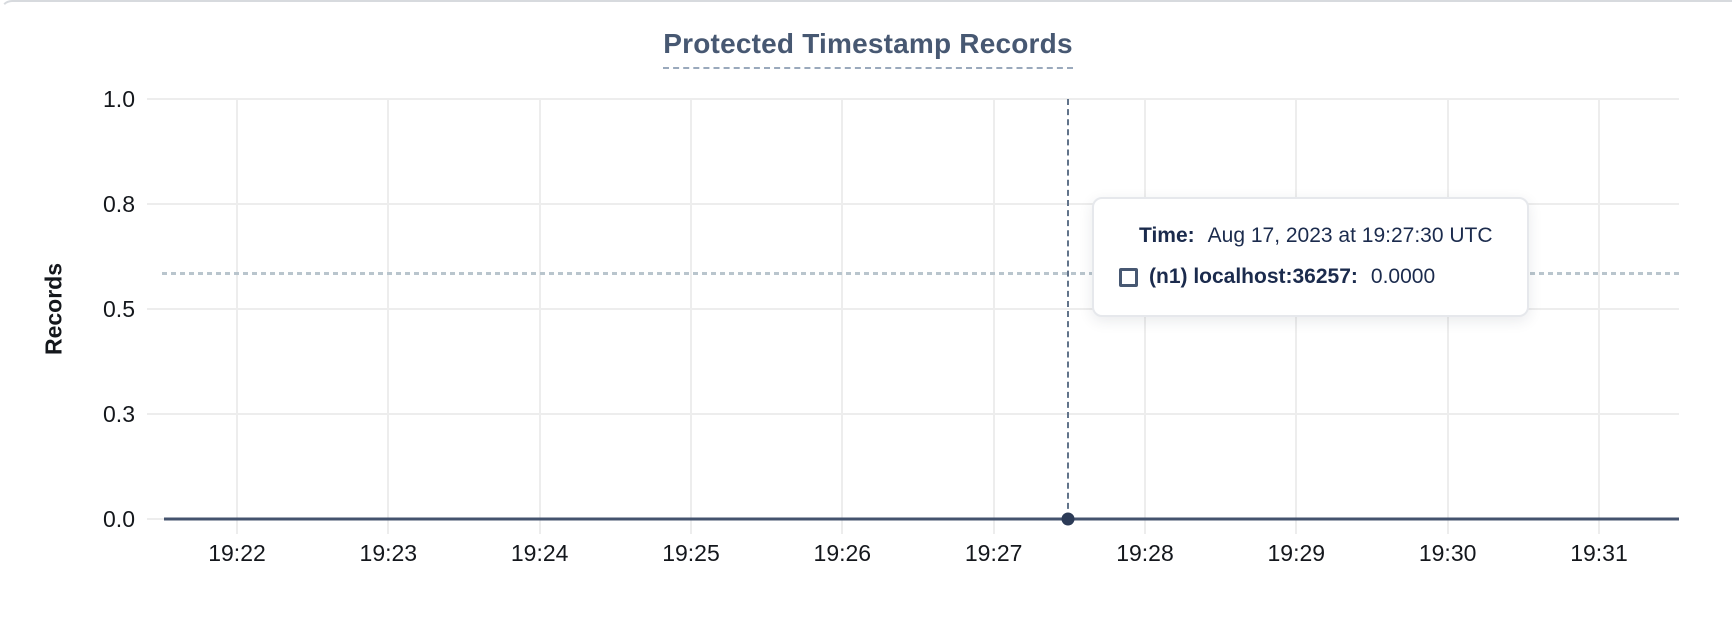 Image resolution: width=1732 pixels, height=628 pixels. Describe the element at coordinates (1167, 235) in the screenshot. I see `tooltip-time-label: Time:` at that location.